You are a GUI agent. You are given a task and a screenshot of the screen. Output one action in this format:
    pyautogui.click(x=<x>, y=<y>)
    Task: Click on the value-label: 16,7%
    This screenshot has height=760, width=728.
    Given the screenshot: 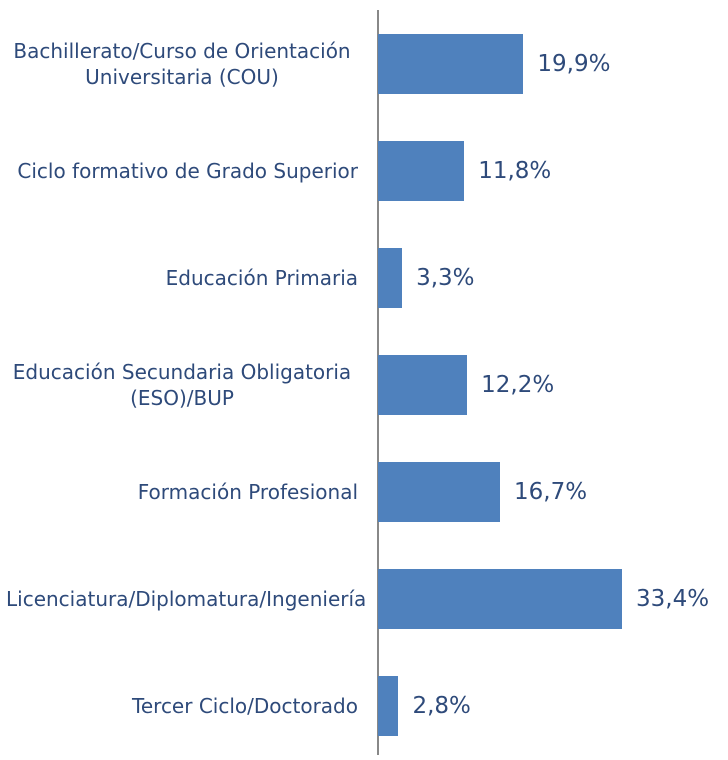 What is the action you would take?
    pyautogui.click(x=550, y=492)
    